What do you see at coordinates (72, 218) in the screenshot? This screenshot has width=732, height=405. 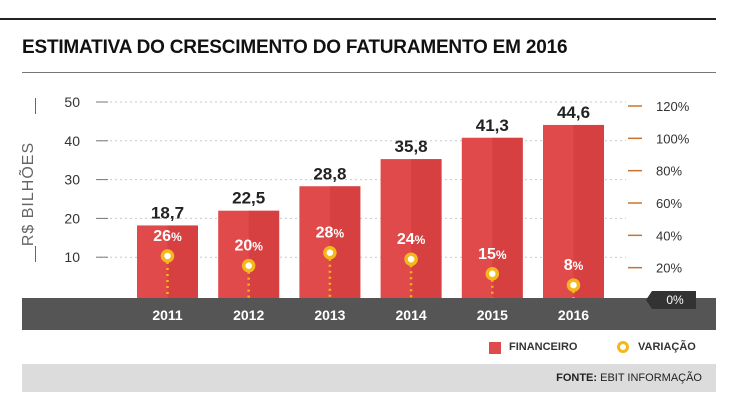 I see `left-tick-label: 20` at bounding box center [72, 218].